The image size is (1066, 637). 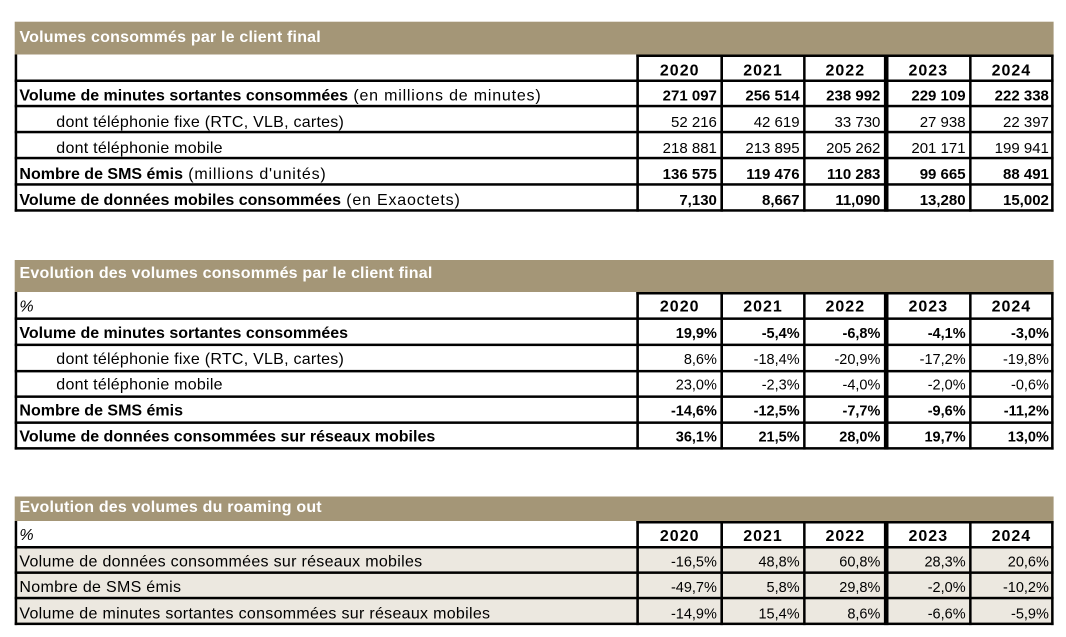 I want to click on svg-text: -9,6%, so click(x=947, y=412).